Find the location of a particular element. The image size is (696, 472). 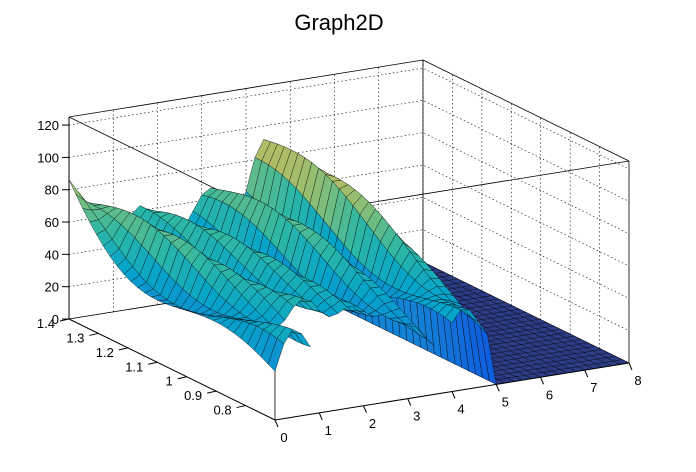

y-tick-label: 1.2 is located at coordinates (105, 352).